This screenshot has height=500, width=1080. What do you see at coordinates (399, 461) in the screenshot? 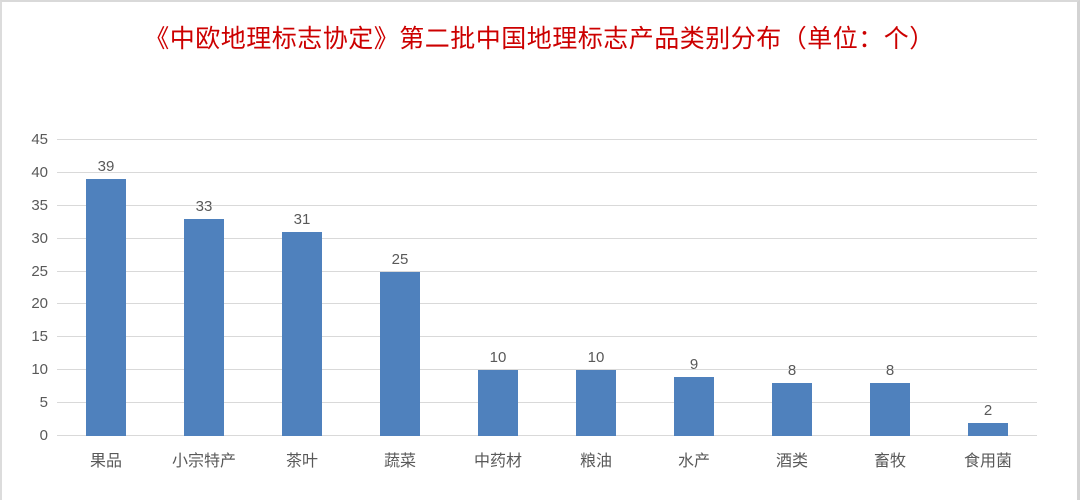
I see `x-category-label: 蔬菜` at bounding box center [399, 461].